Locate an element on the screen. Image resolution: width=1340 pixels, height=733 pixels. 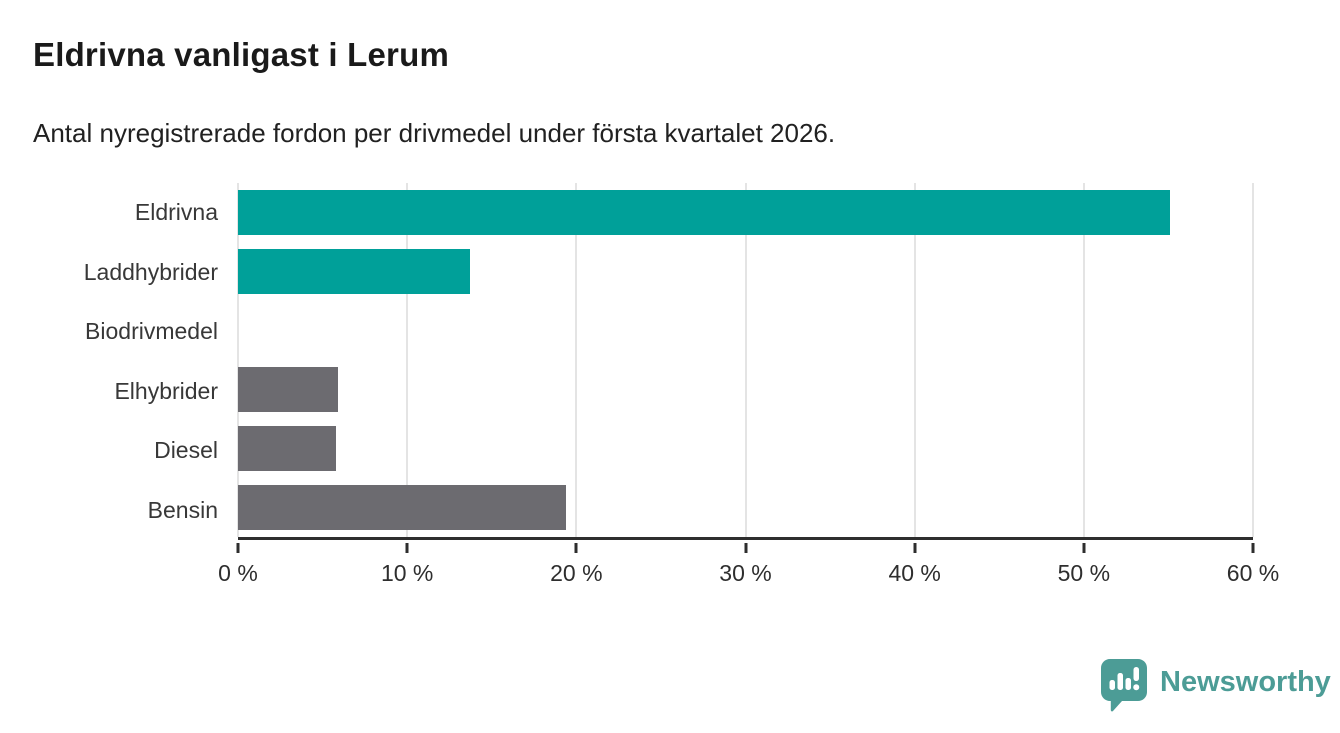
x-tick-label: 30 % is located at coordinates (745, 573).